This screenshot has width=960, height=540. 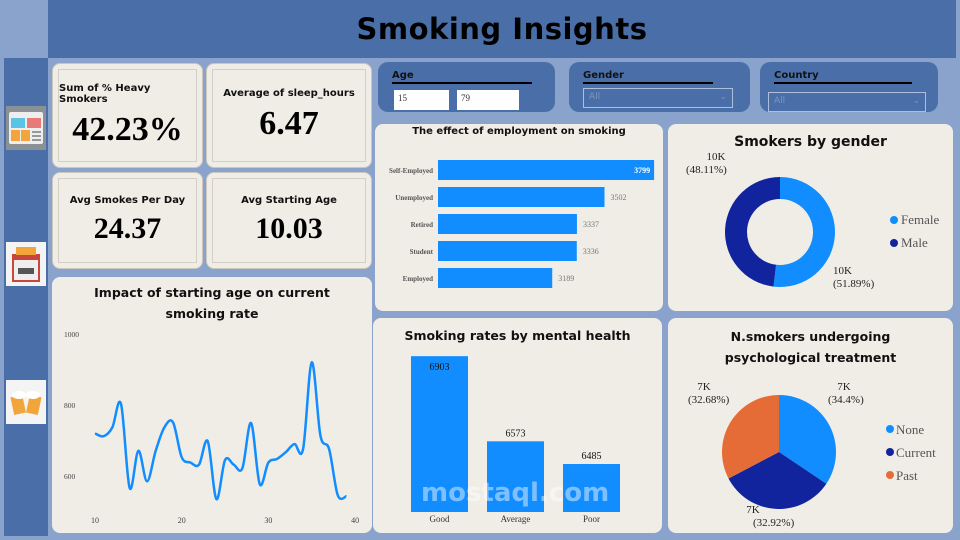 I want to click on data-label: 6903, so click(x=440, y=367).